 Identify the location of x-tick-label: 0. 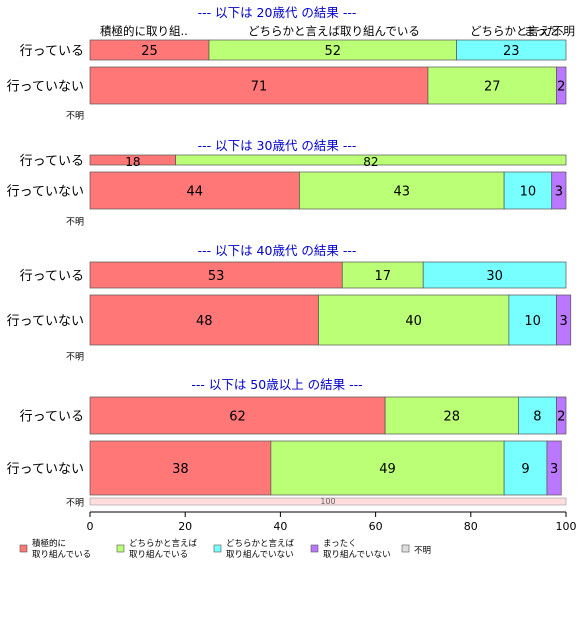
(90, 526).